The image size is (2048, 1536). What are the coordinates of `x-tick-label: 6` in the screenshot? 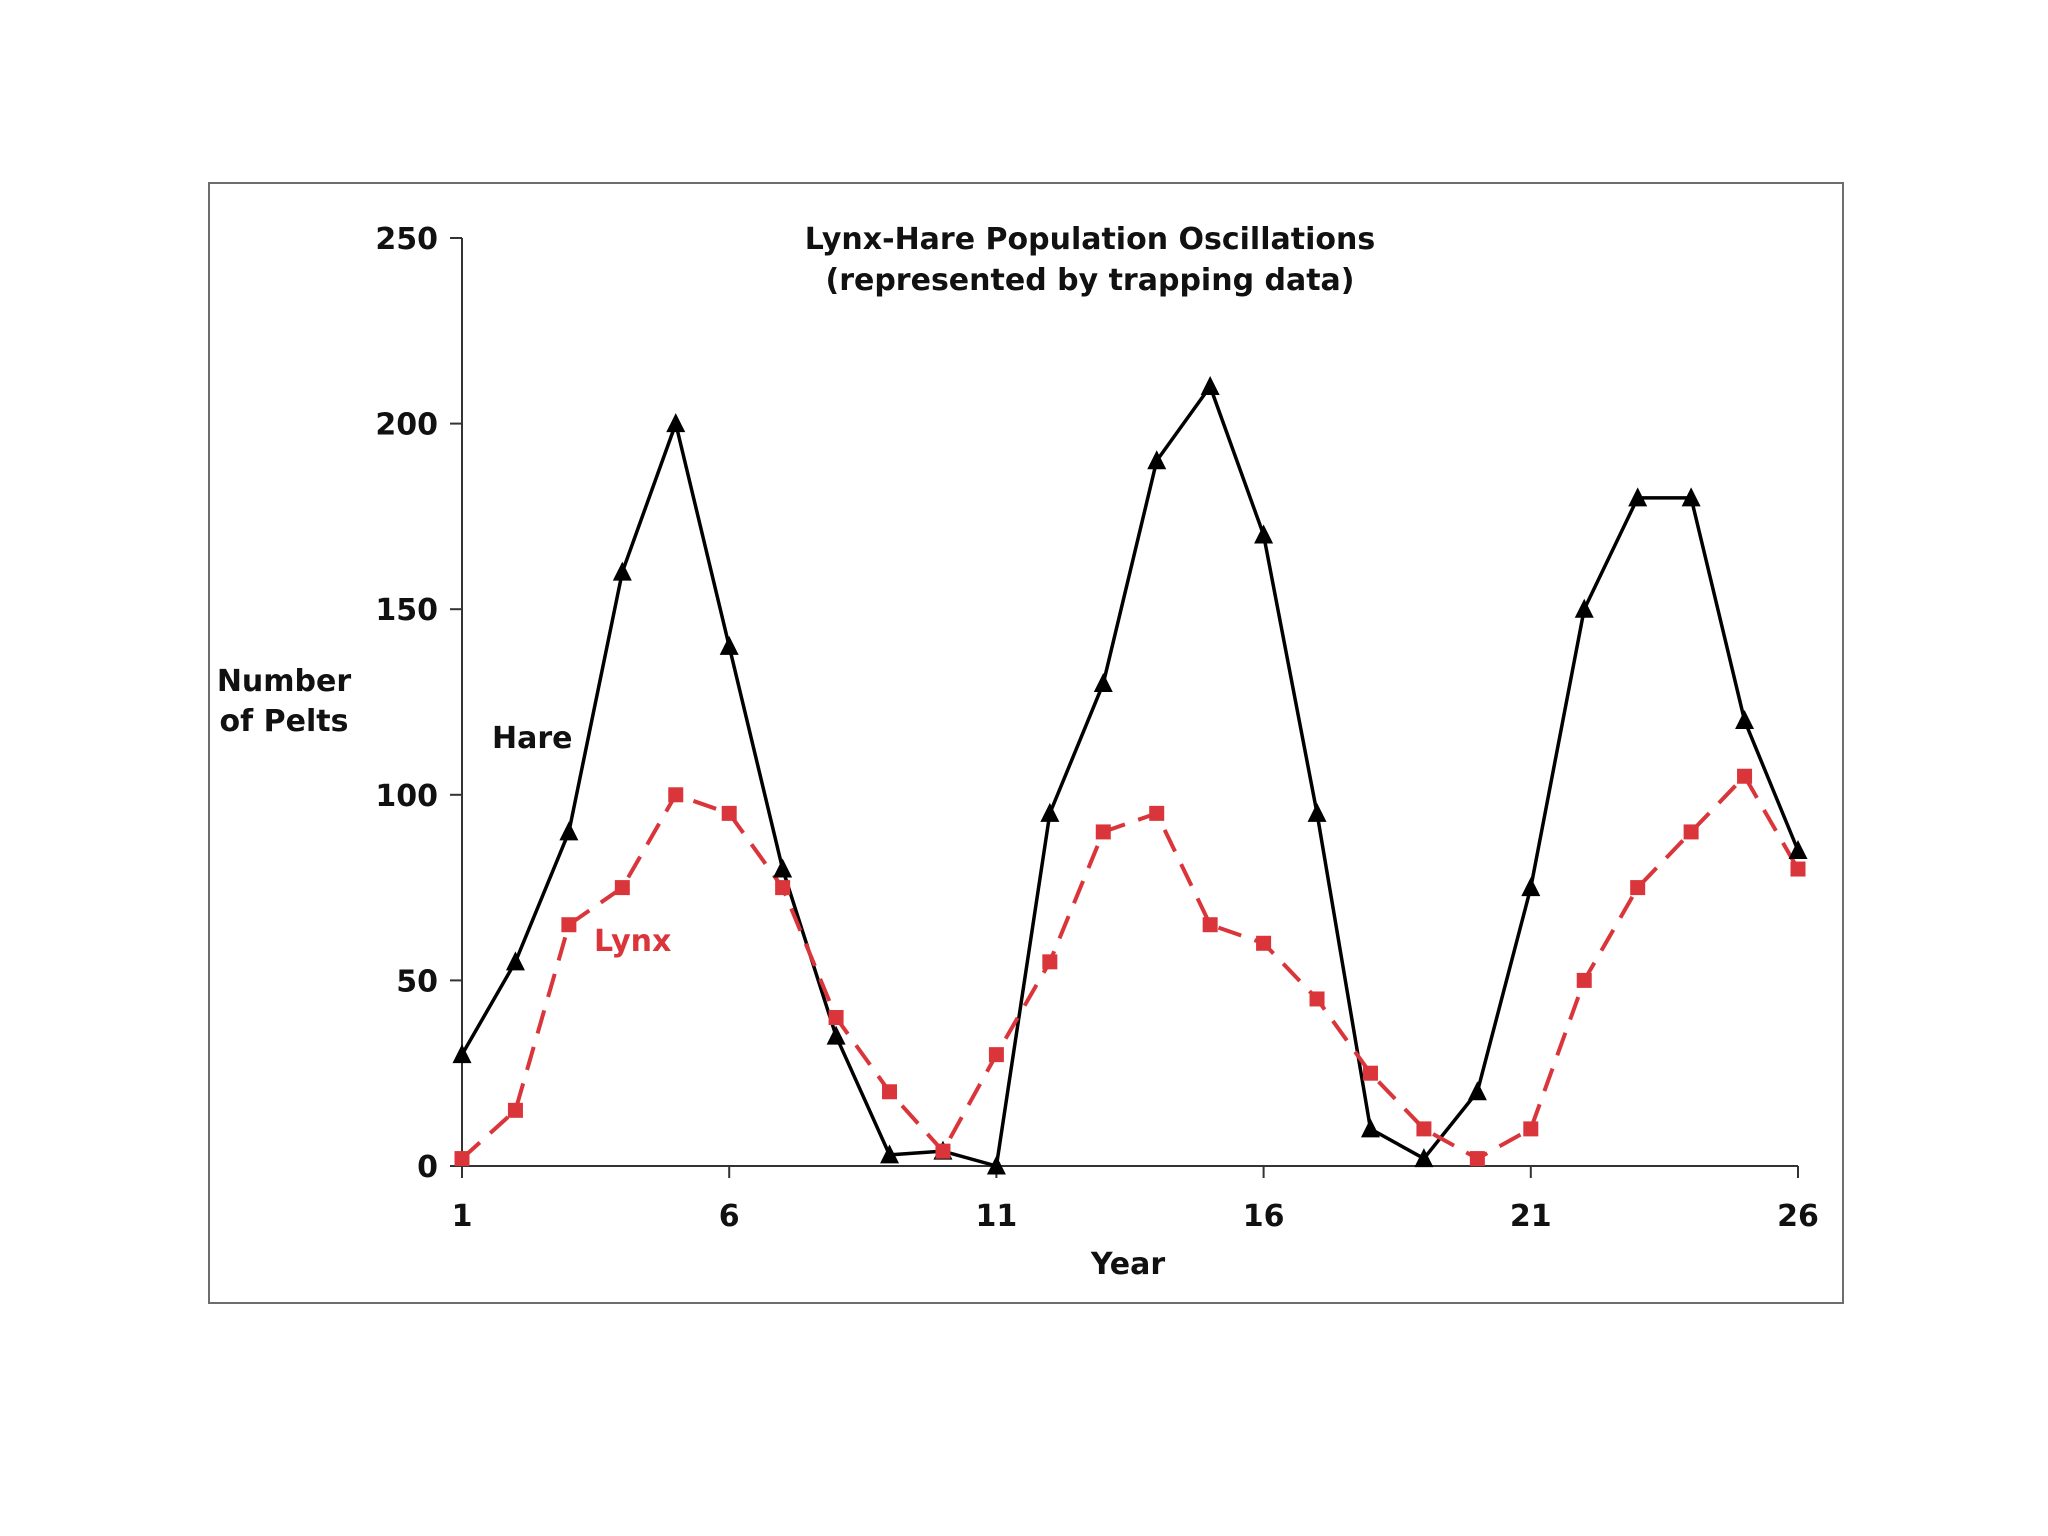 It's located at (729, 1216).